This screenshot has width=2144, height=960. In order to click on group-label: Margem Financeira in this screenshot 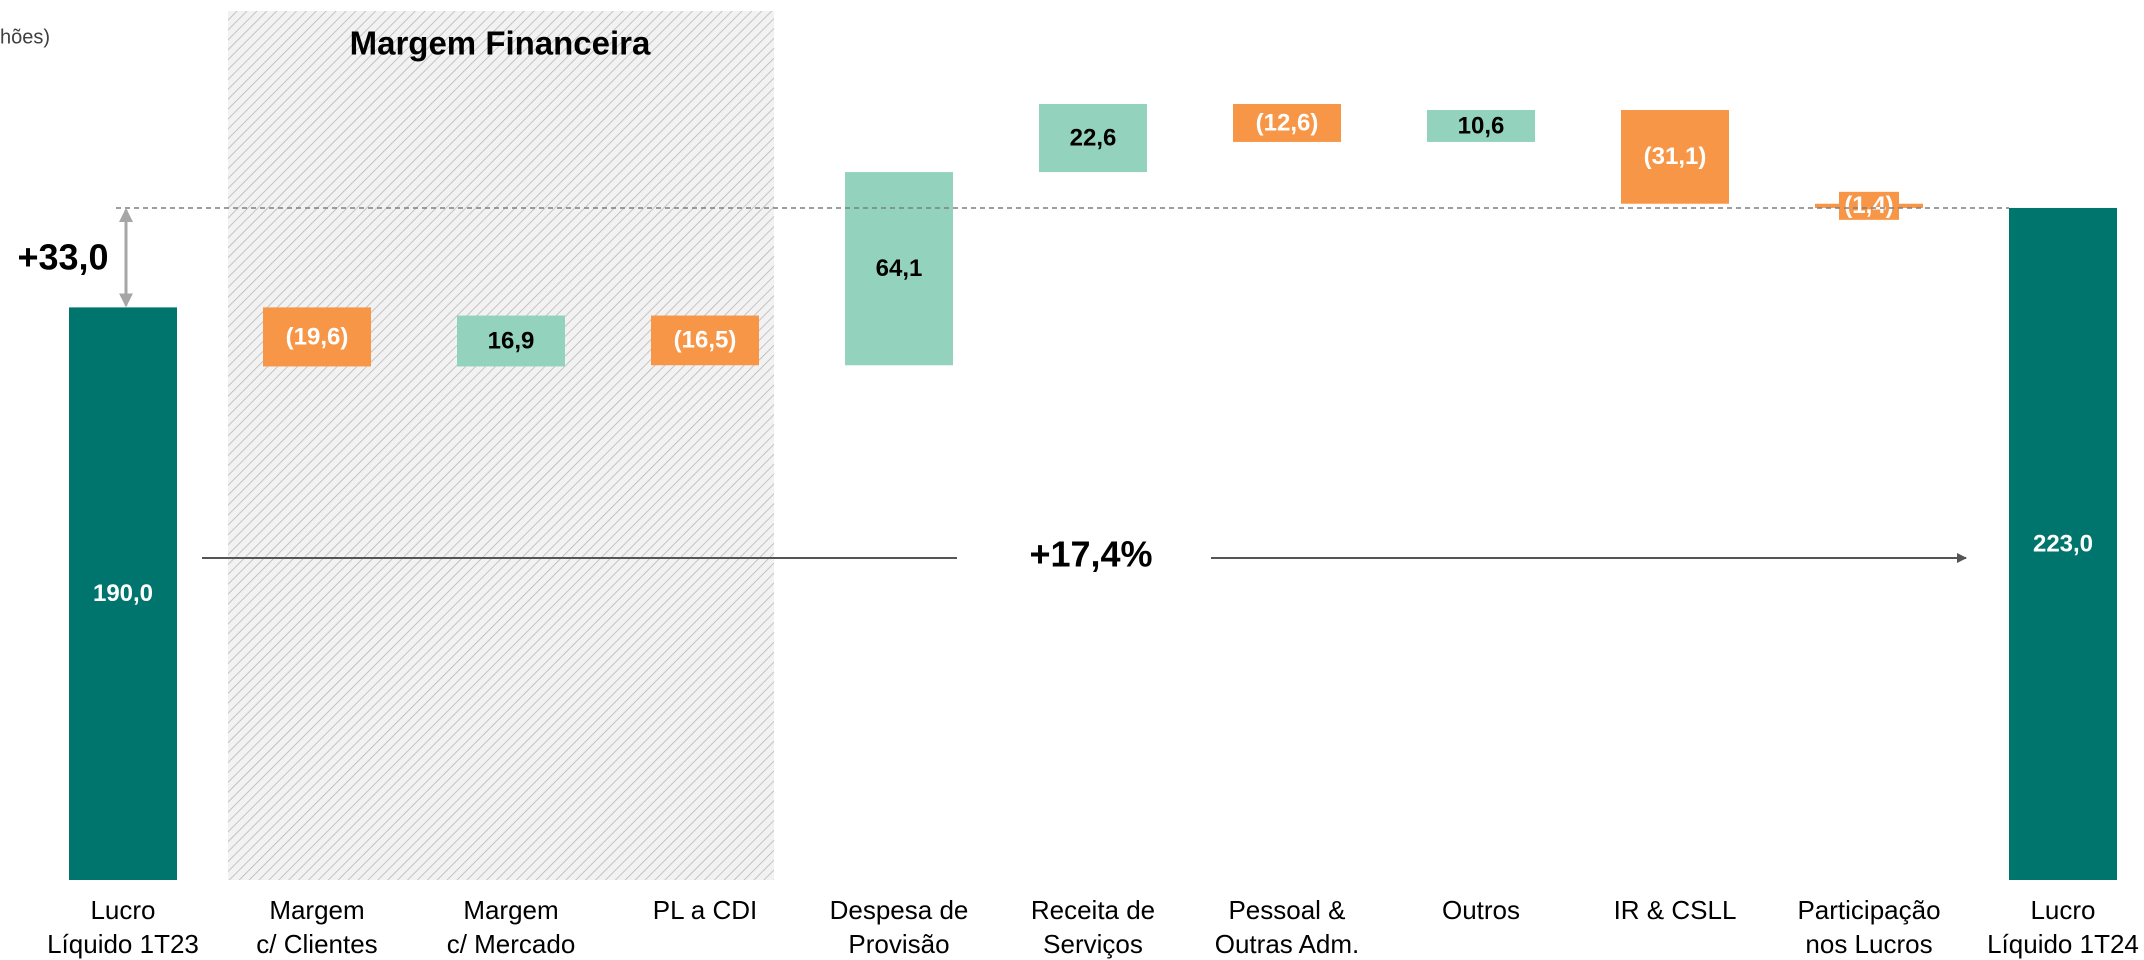, I will do `click(500, 43)`.